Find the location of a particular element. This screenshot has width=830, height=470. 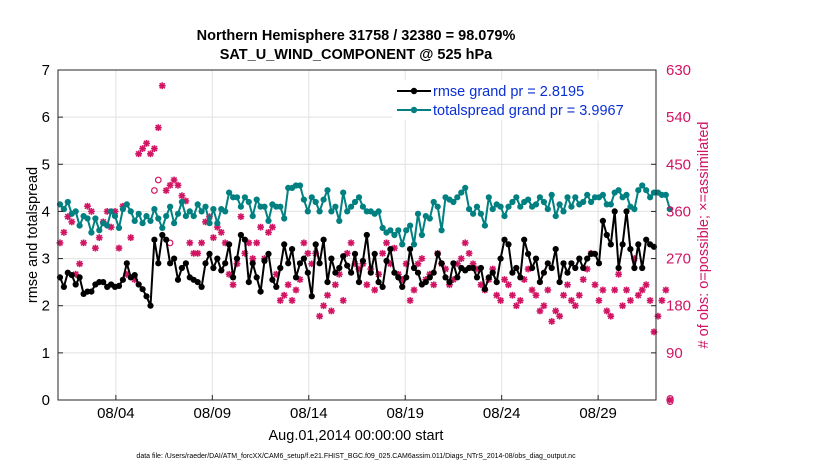

possible-marker is located at coordinates (154, 190).